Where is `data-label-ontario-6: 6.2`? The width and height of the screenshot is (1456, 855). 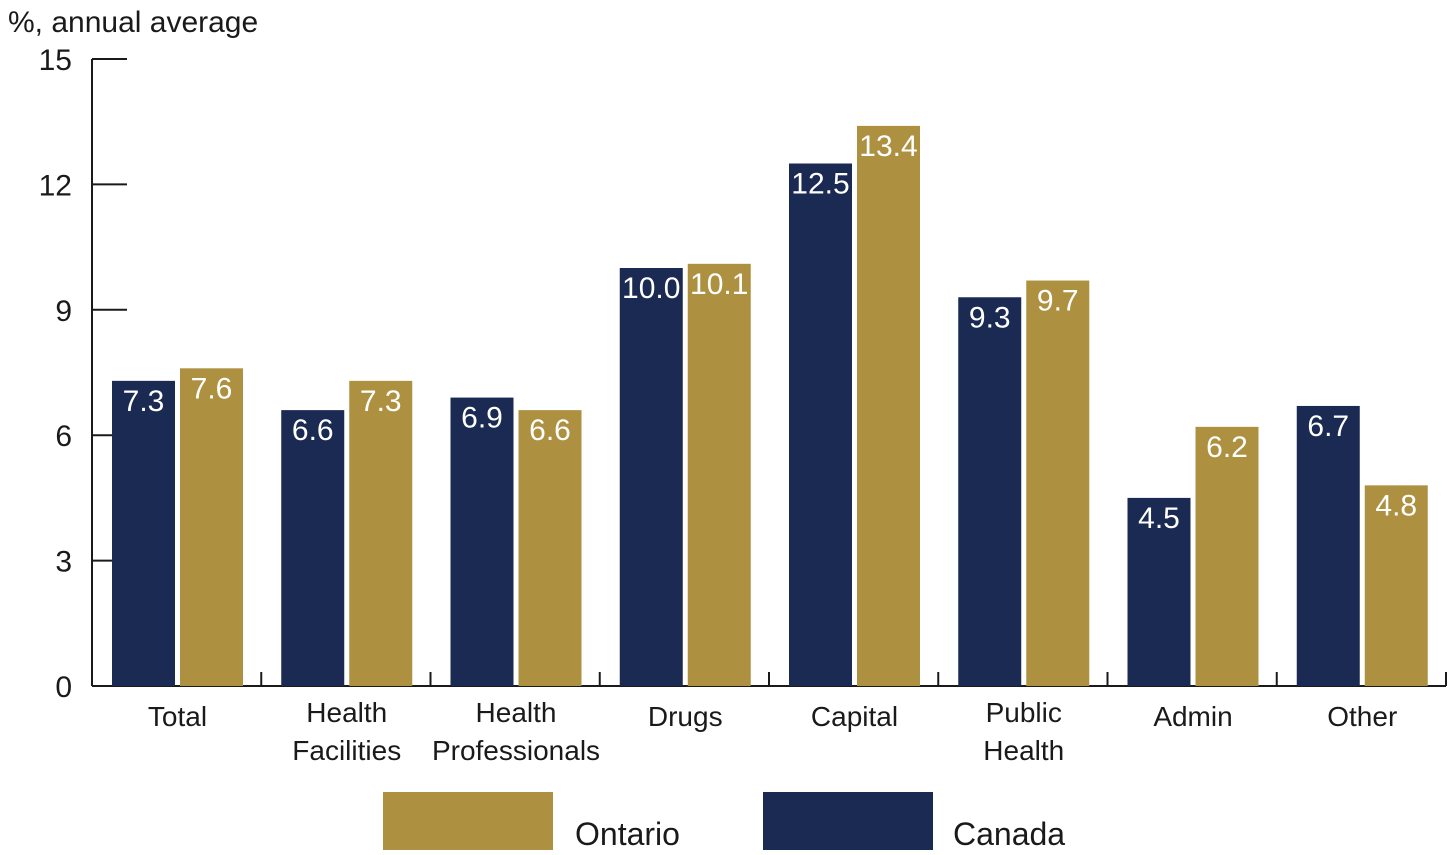 data-label-ontario-6: 6.2 is located at coordinates (1227, 447).